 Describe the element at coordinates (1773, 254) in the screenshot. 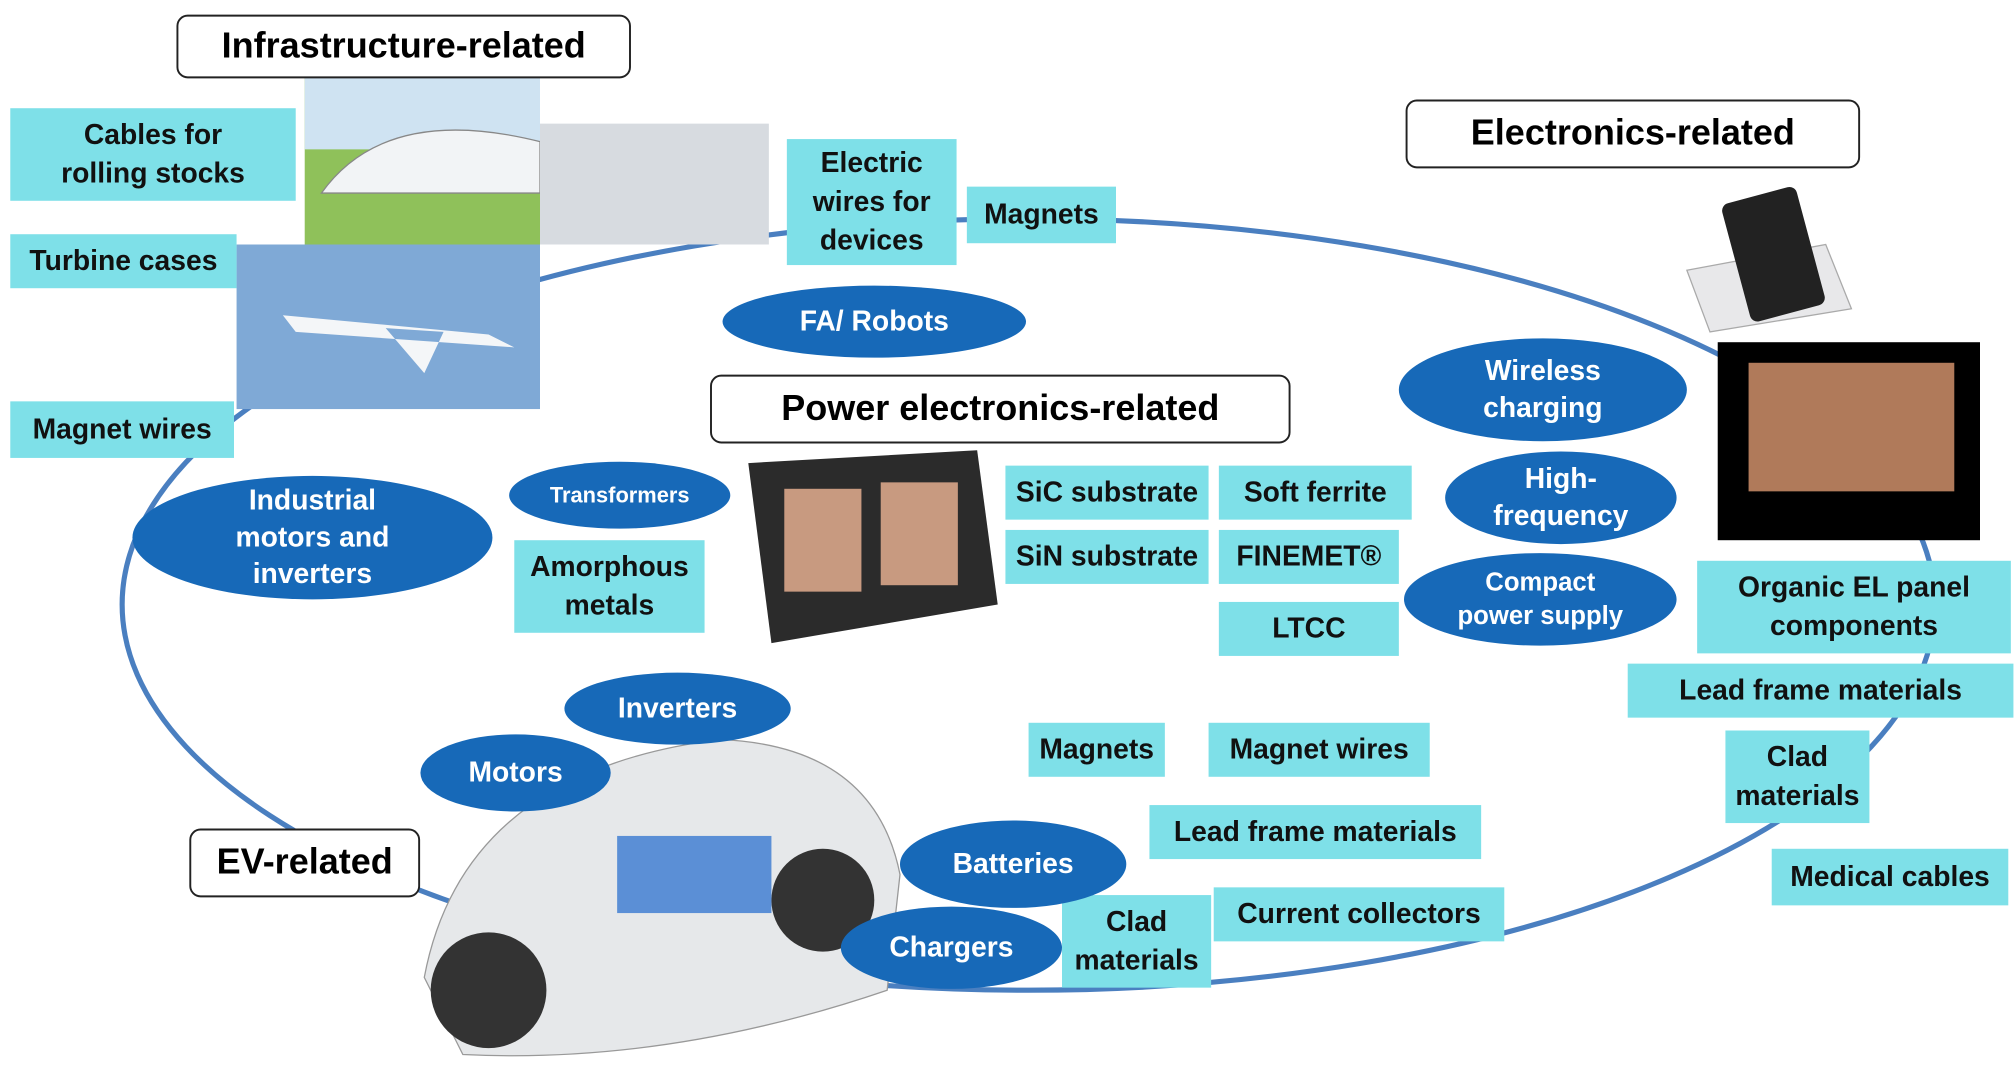

I see `phone` at that location.